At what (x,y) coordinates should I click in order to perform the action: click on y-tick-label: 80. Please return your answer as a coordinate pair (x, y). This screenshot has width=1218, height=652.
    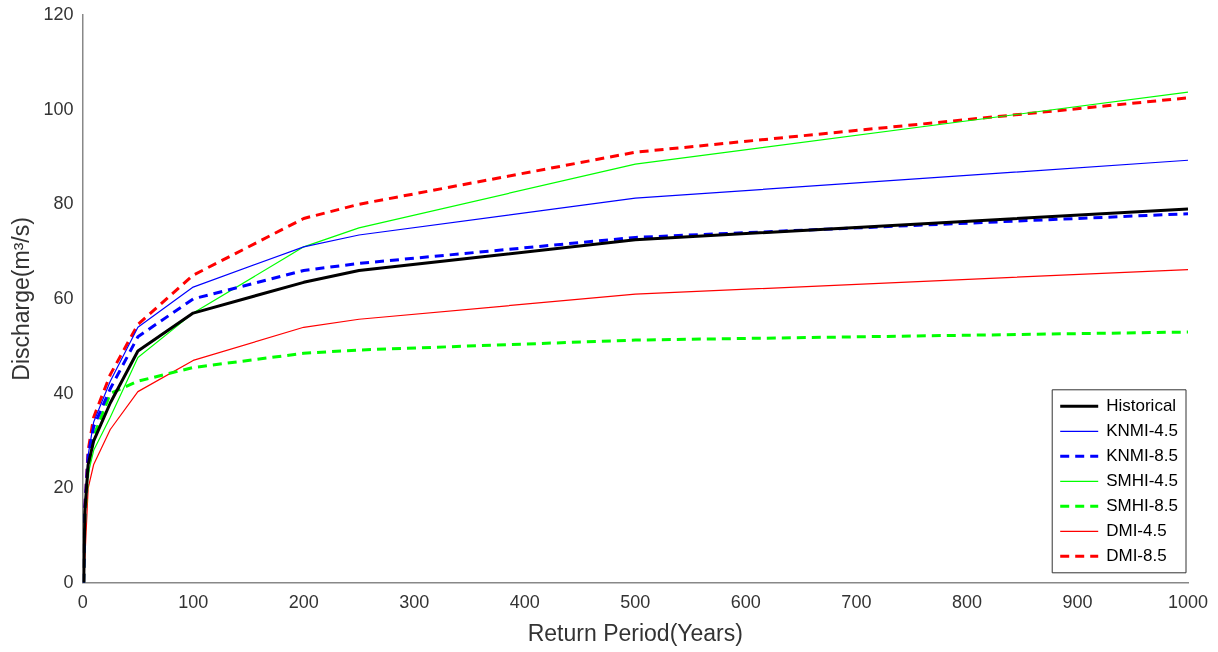
    Looking at the image, I should click on (63, 203).